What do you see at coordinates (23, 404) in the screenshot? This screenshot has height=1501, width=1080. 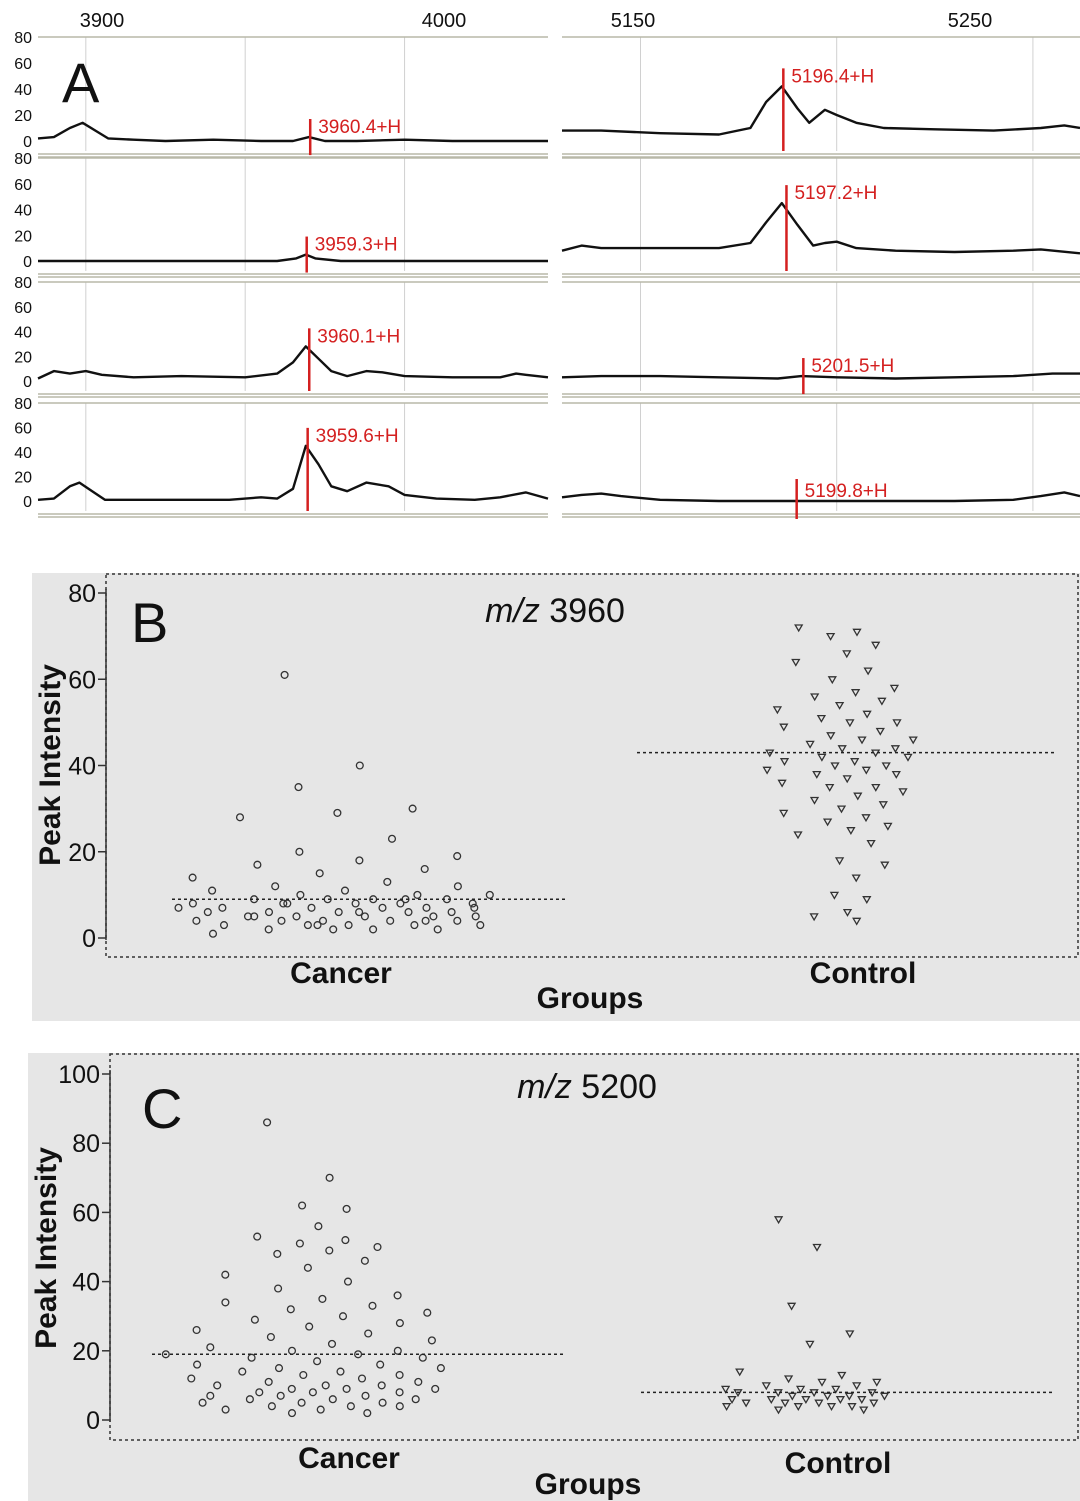 I see `y-tick-label: 80` at bounding box center [23, 404].